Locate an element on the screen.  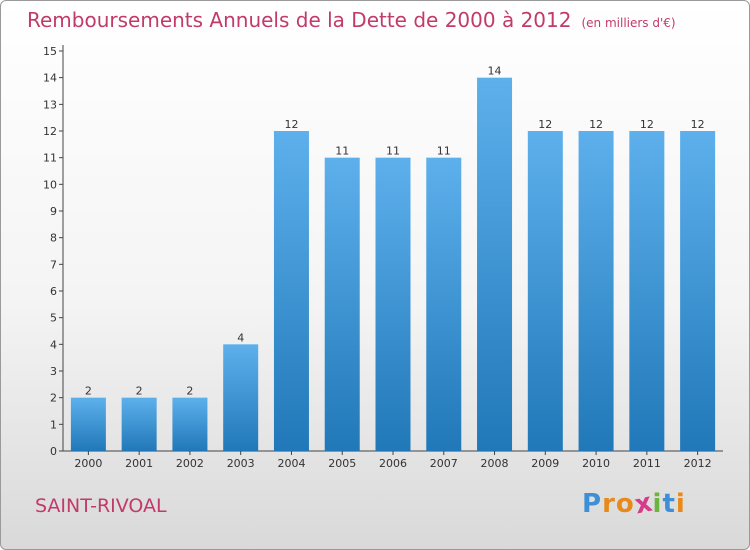
x-tick-label: 2010 is located at coordinates (596, 463).